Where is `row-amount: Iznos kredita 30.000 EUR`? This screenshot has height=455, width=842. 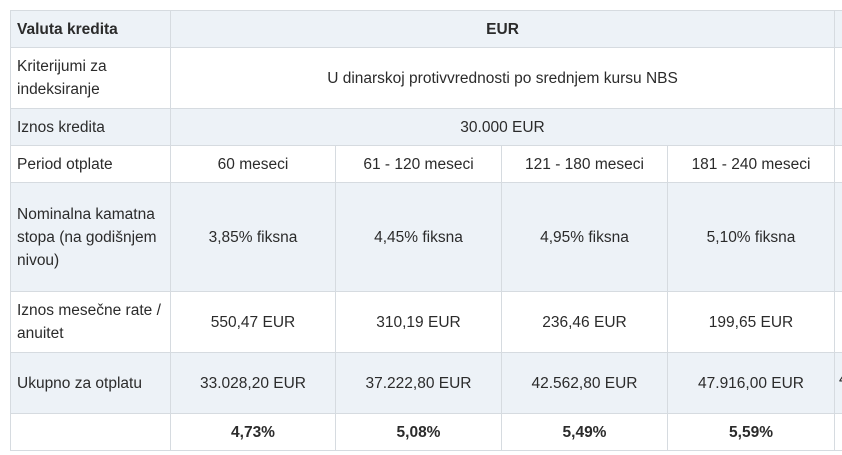 row-amount: Iznos kredita 30.000 EUR is located at coordinates (426, 127).